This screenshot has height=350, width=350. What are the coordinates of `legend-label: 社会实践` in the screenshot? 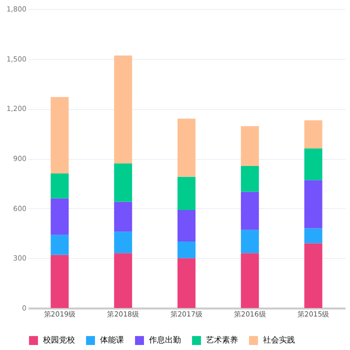 It's located at (279, 340).